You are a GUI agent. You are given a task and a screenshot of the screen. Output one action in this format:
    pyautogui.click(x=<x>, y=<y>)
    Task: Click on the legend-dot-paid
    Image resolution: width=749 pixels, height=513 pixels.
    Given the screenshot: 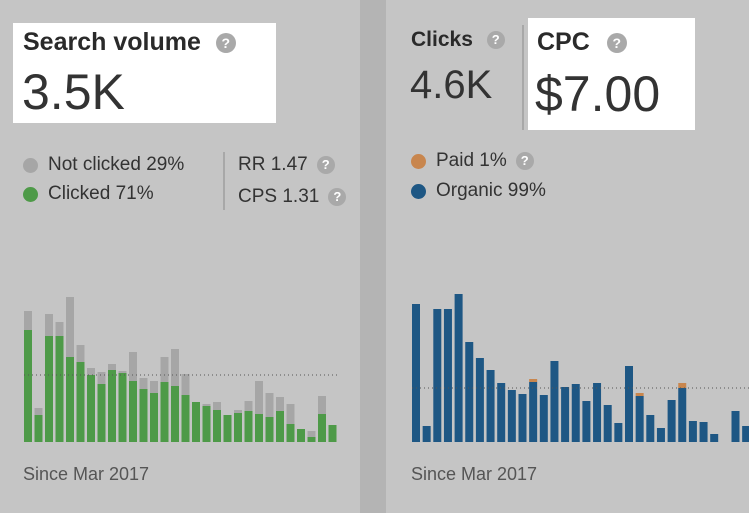 What is the action you would take?
    pyautogui.click(x=418, y=161)
    